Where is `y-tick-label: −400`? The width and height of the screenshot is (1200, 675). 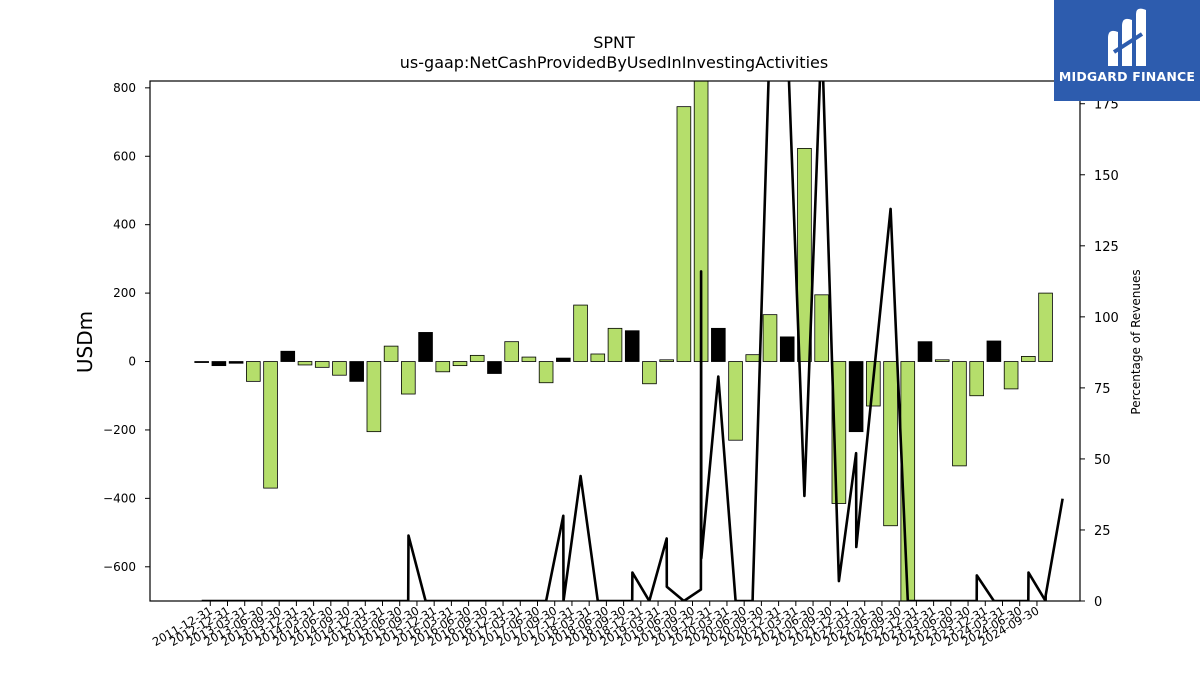 y-tick-label: −400 is located at coordinates (119, 498).